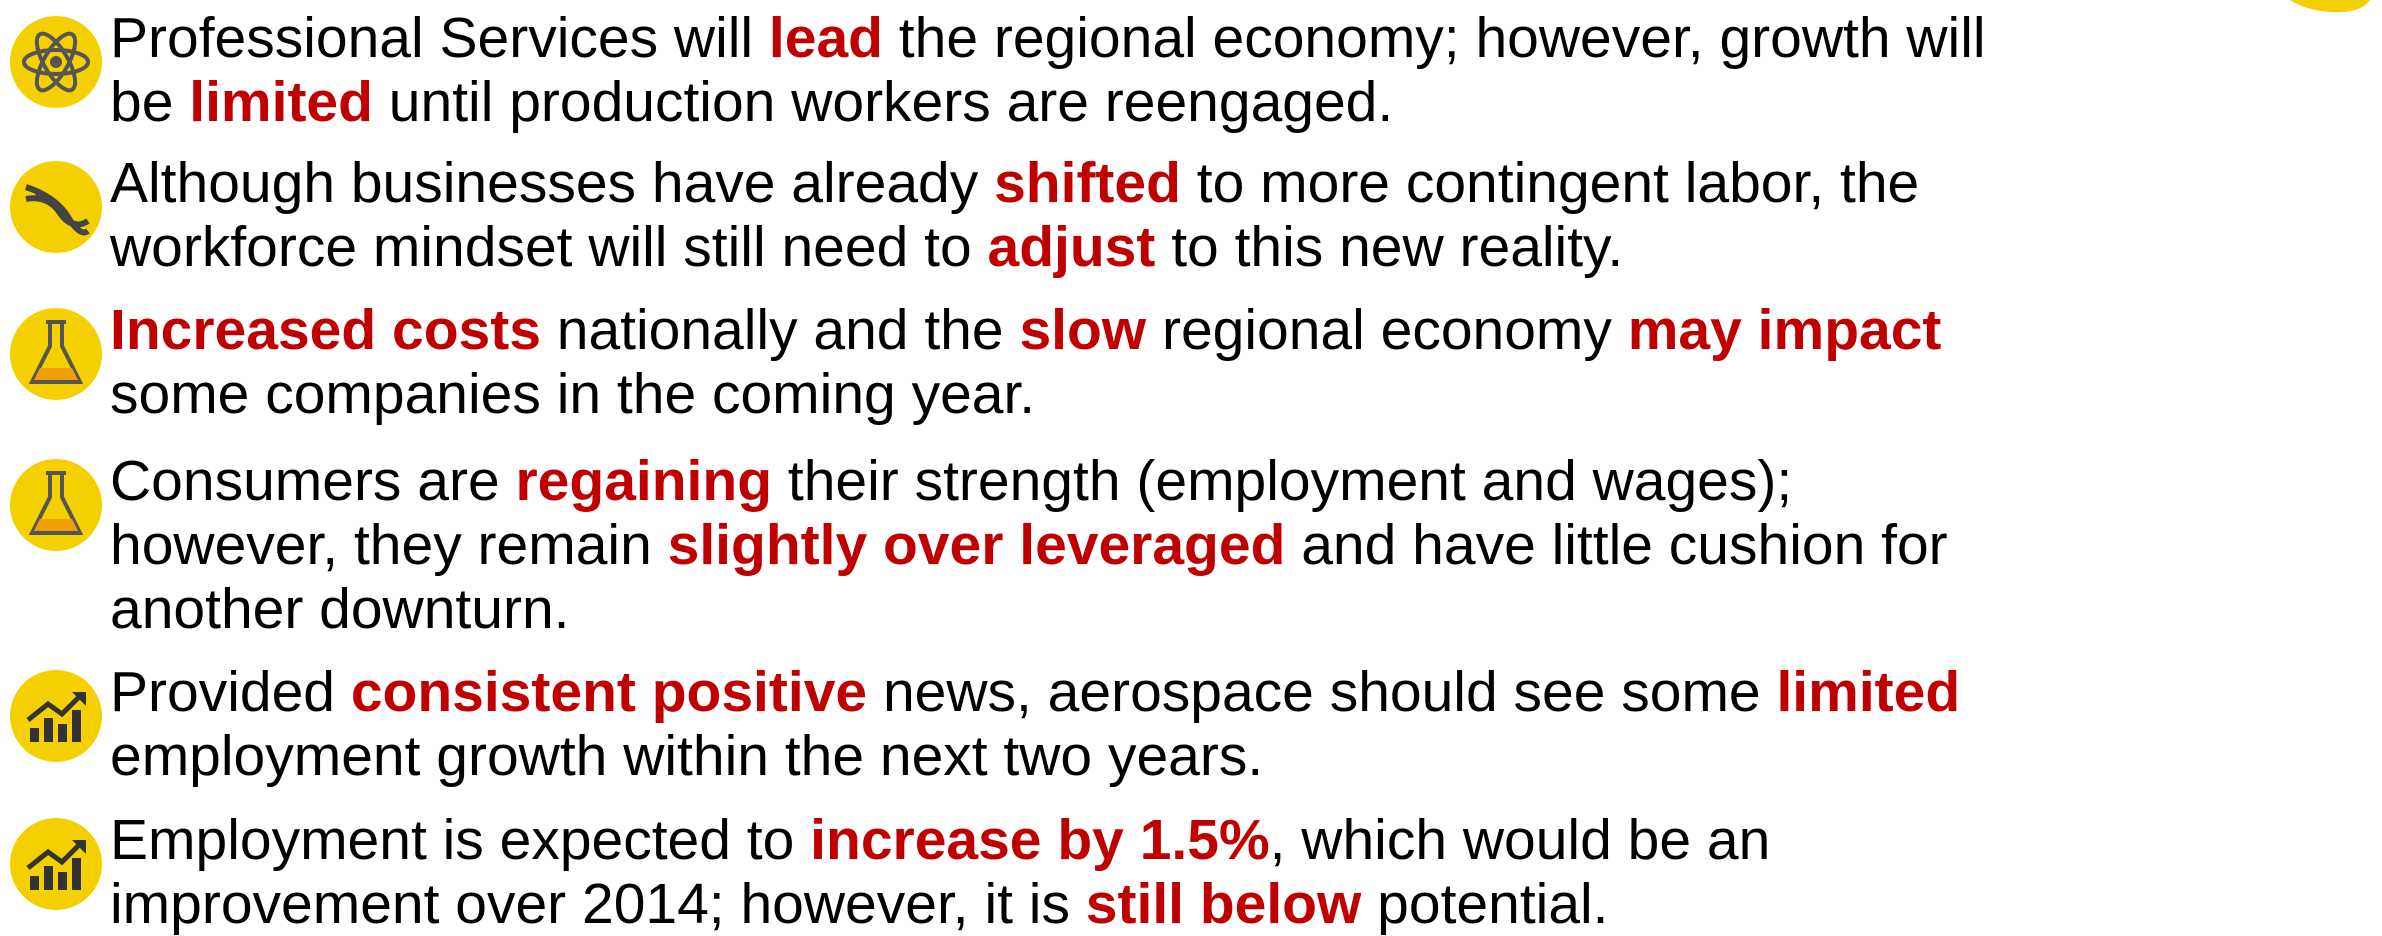  What do you see at coordinates (1282, 481) in the screenshot?
I see `text: their strength (employment and wages);` at bounding box center [1282, 481].